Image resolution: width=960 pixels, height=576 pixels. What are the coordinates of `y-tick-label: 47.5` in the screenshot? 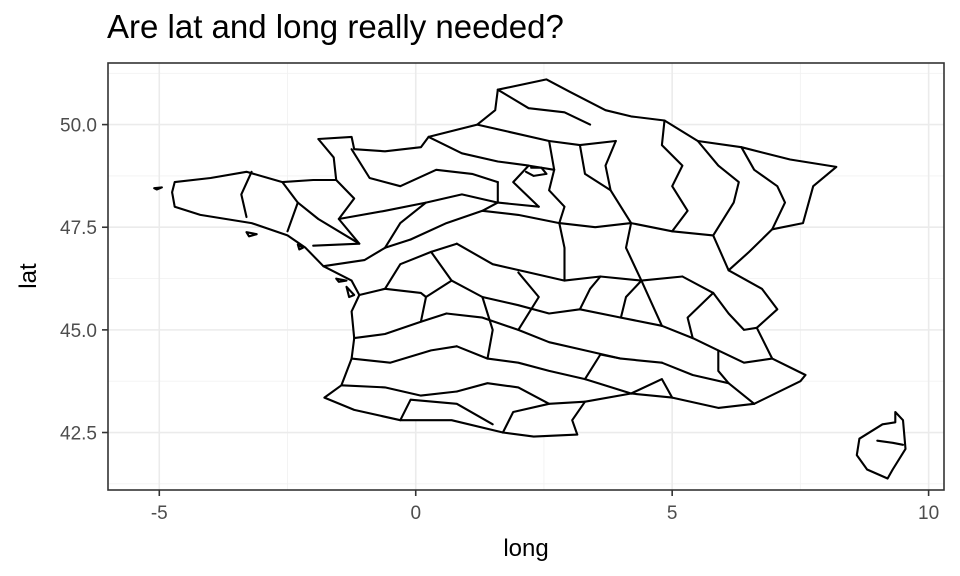 It's located at (78, 228).